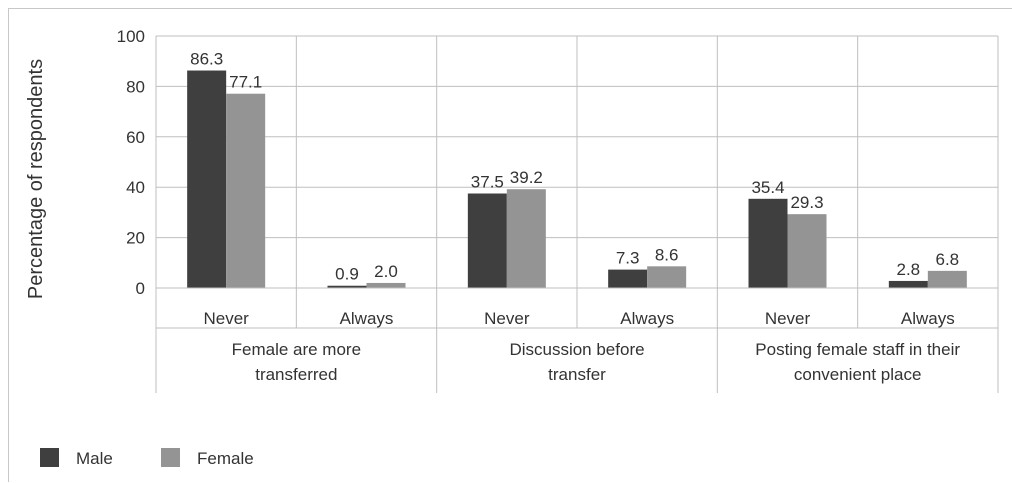  I want to click on data-label-female: 39.2, so click(526, 177).